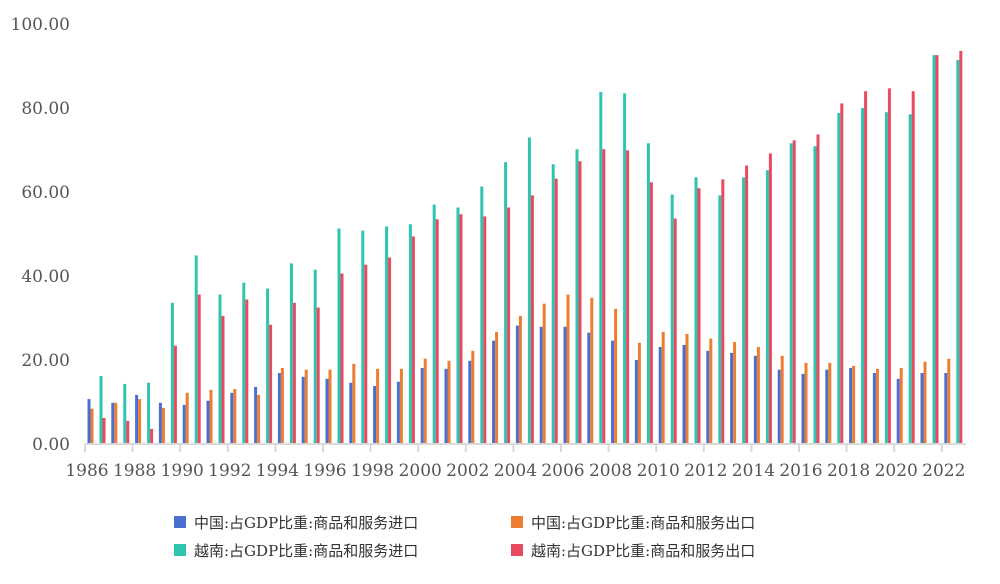 This screenshot has height=584, width=1000. What do you see at coordinates (643, 522) in the screenshot?
I see `legend-label: 中国:占GDP比重:商品和服务出口` at bounding box center [643, 522].